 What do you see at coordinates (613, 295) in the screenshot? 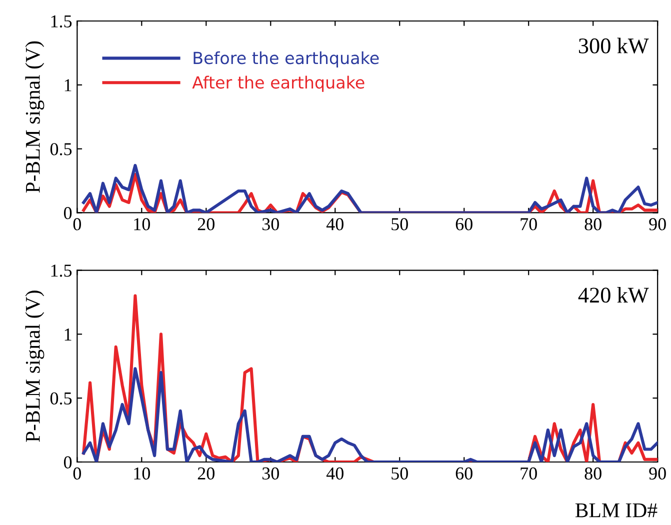
I see `annotation: 420 kW` at bounding box center [613, 295].